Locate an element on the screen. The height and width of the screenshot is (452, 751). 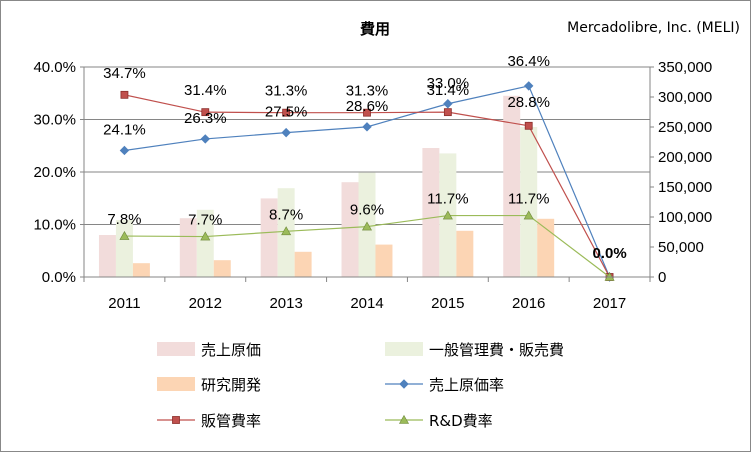
x-tick-label: 2017 is located at coordinates (609, 303).